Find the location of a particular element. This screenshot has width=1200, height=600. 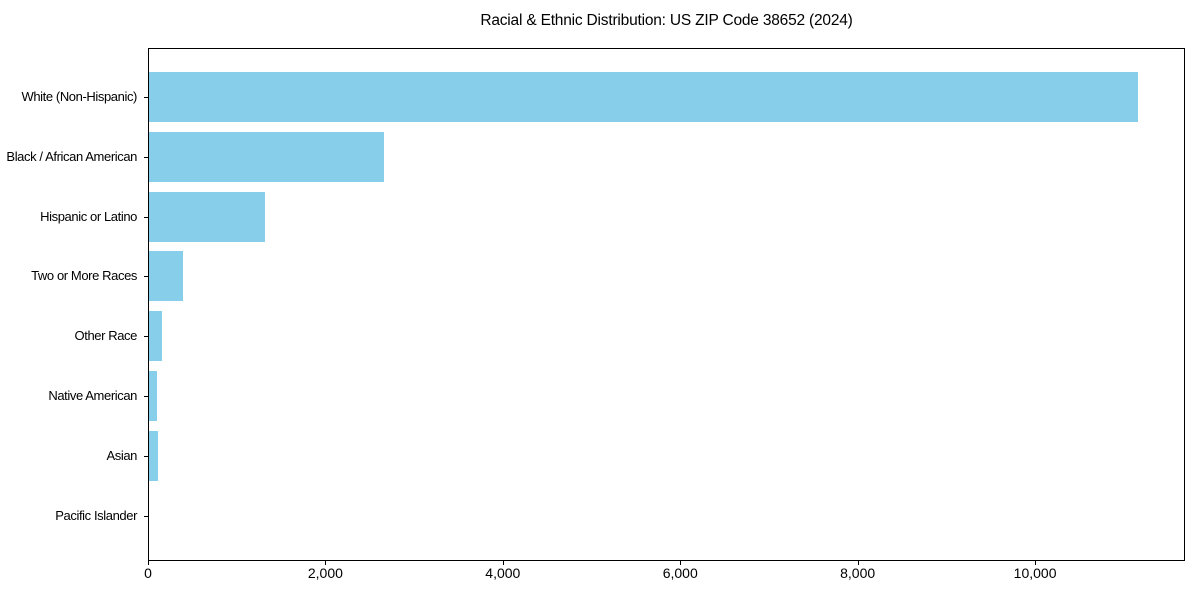

y-tick-label: White (Non-Hispanic) is located at coordinates (79, 96).